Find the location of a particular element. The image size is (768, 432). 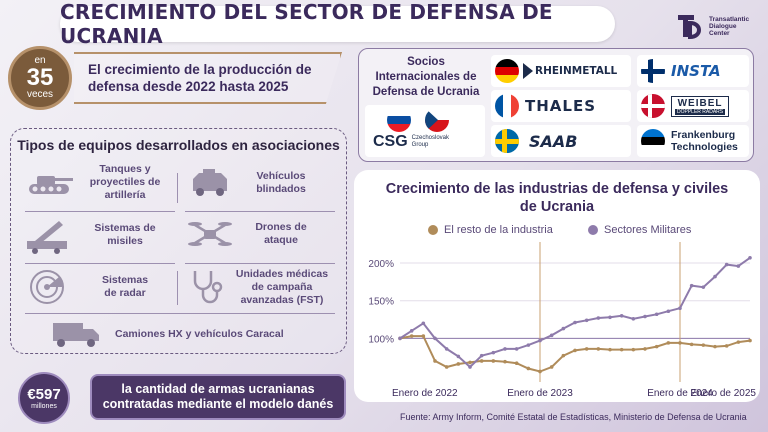

logo-text: Transatlantic Dialogue Center is located at coordinates (729, 26).